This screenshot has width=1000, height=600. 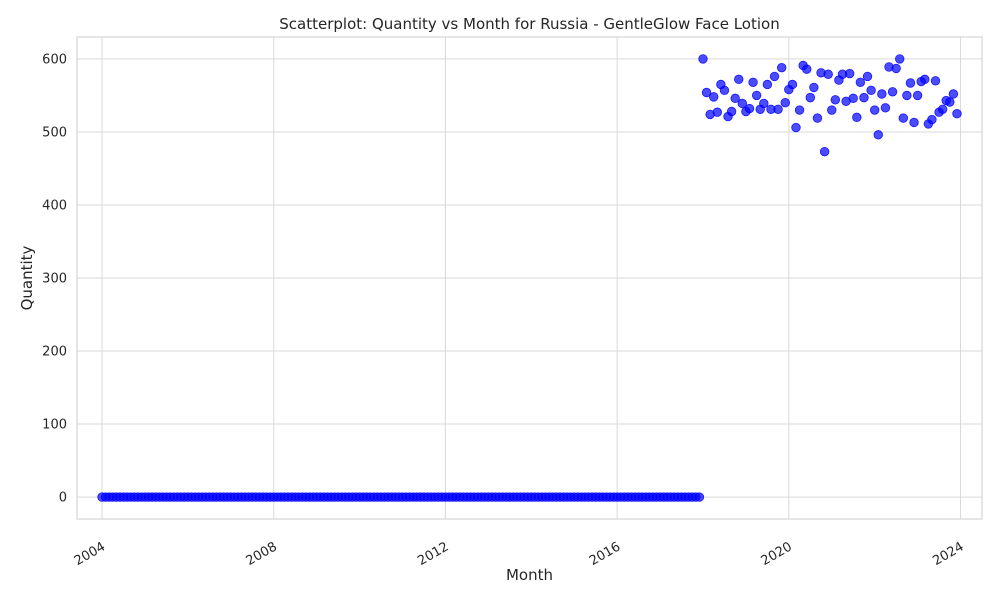 What do you see at coordinates (63, 498) in the screenshot?
I see `y-tick-label: 0` at bounding box center [63, 498].